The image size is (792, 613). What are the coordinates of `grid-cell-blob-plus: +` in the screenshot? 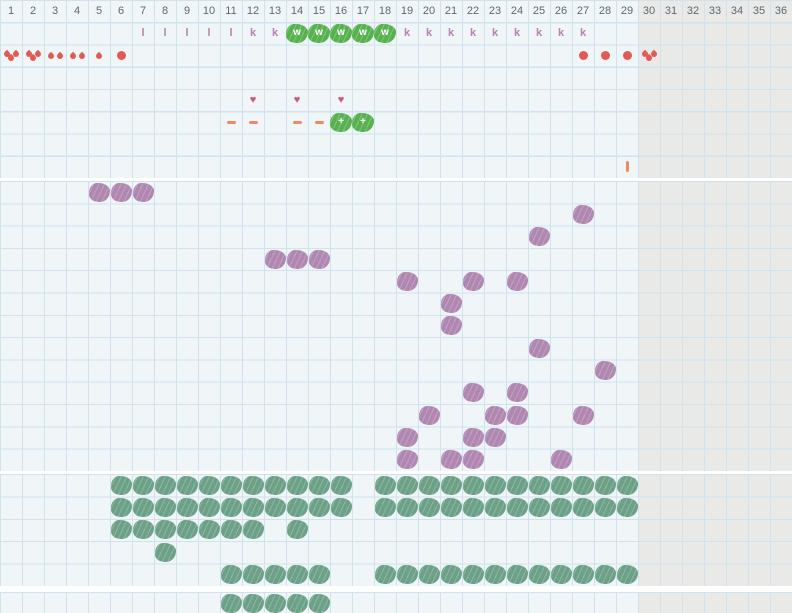 It's located at (363, 122).